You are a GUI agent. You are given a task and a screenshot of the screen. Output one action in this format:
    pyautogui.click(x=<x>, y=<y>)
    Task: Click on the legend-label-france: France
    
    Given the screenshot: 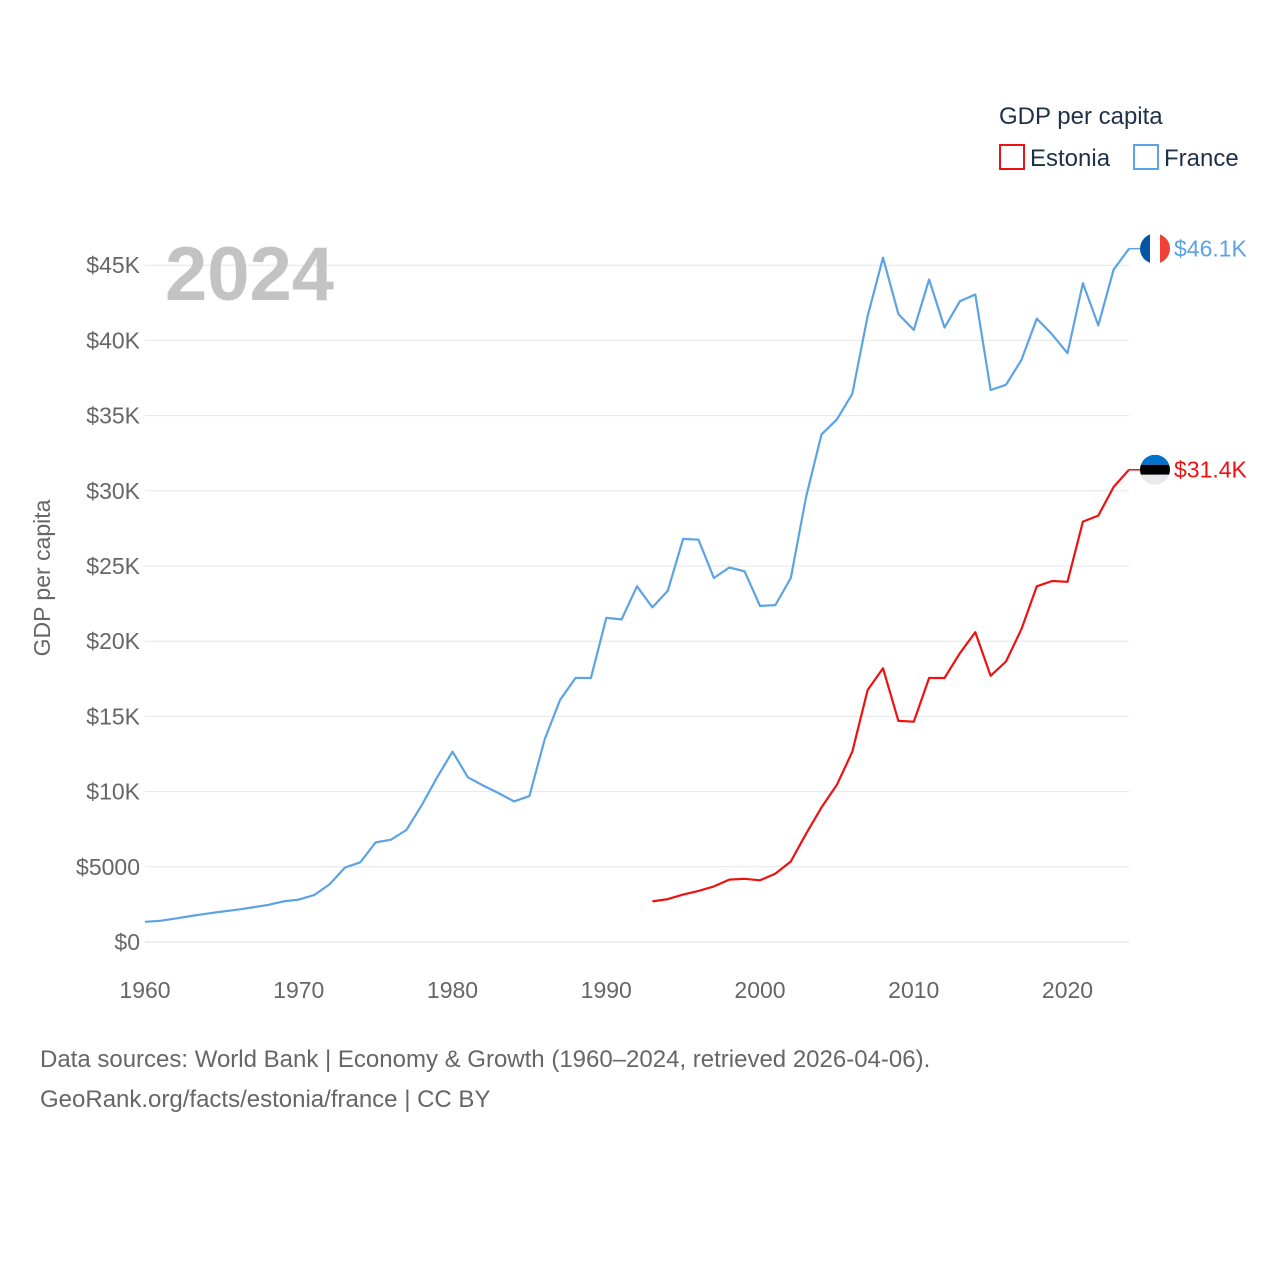 What is the action you would take?
    pyautogui.click(x=1201, y=158)
    